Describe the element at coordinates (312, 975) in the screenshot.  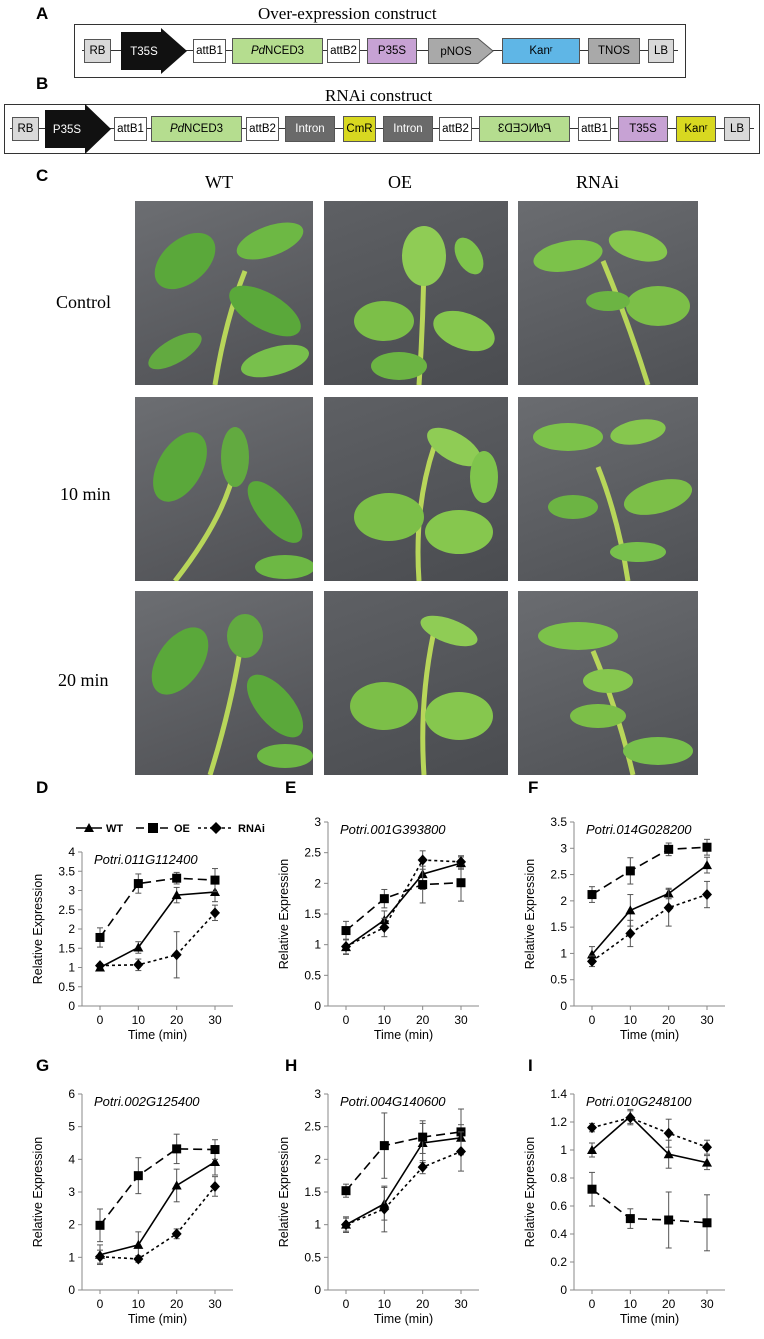
I see `y-tick-label: 0.5` at that location.